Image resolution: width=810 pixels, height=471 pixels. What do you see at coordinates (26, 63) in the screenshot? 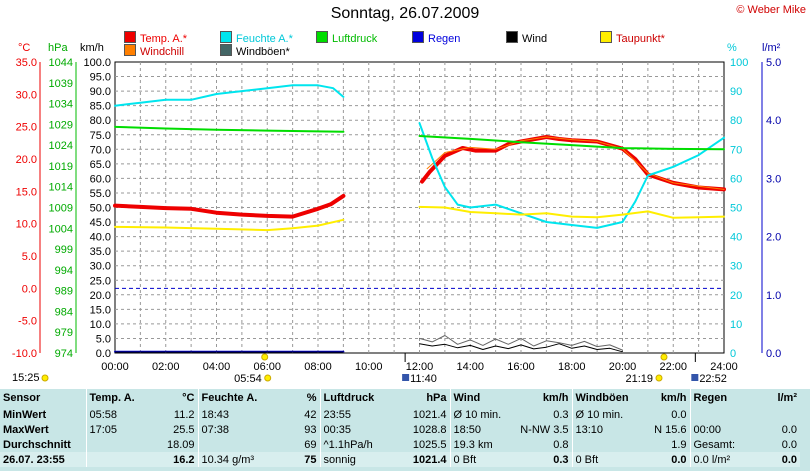
I see `temp-tick-label: 35.0` at bounding box center [26, 63].